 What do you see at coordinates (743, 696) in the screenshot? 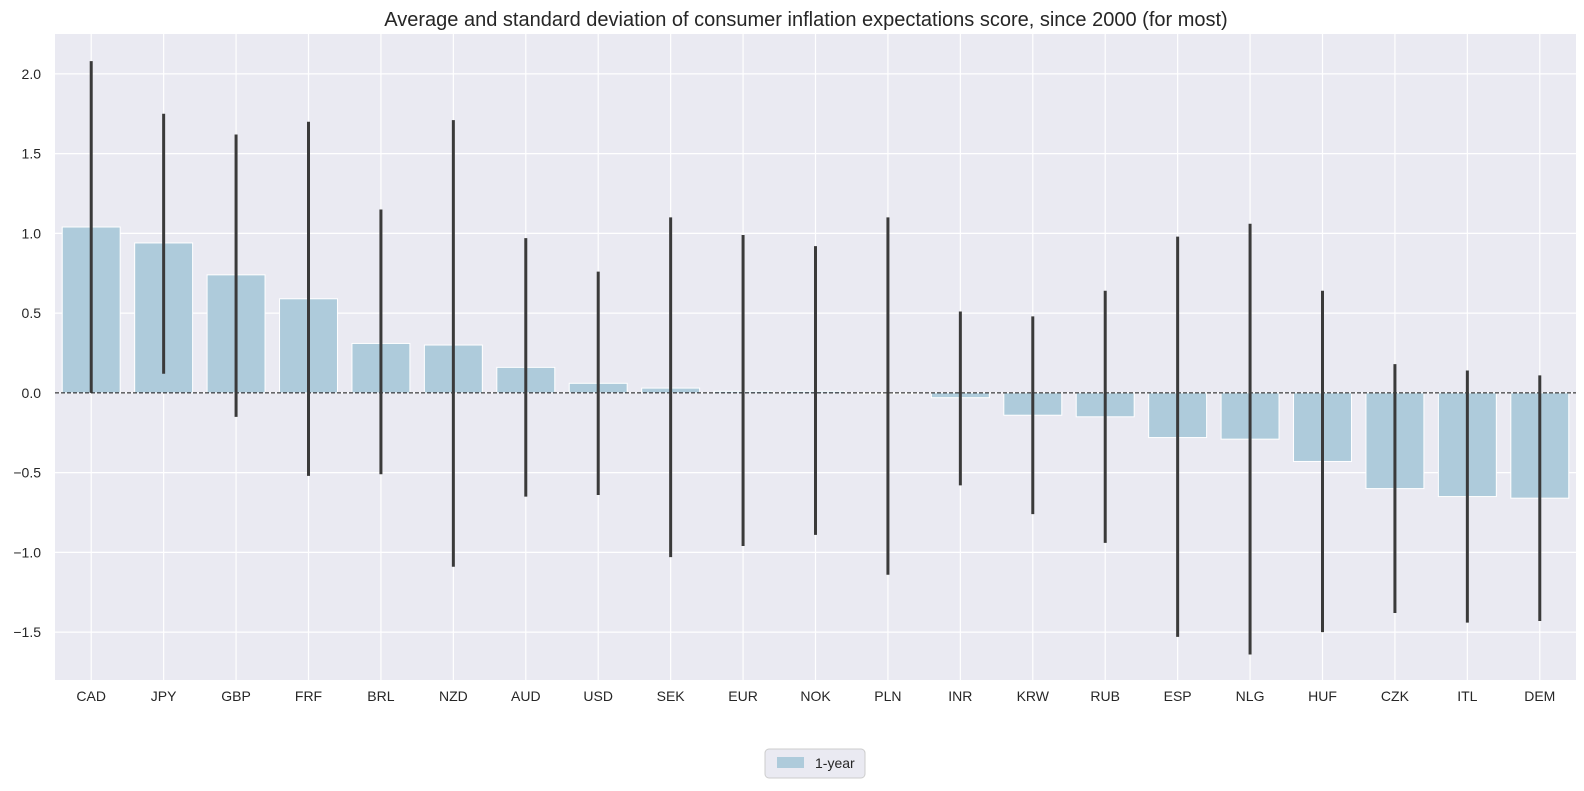
I see `x-tick-label: EUR` at bounding box center [743, 696].